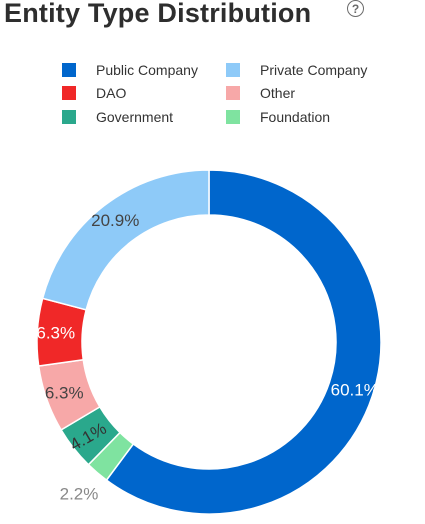 Image resolution: width=425 pixels, height=524 pixels. Describe the element at coordinates (115, 220) in the screenshot. I see `slice-label: 20.9%` at that location.